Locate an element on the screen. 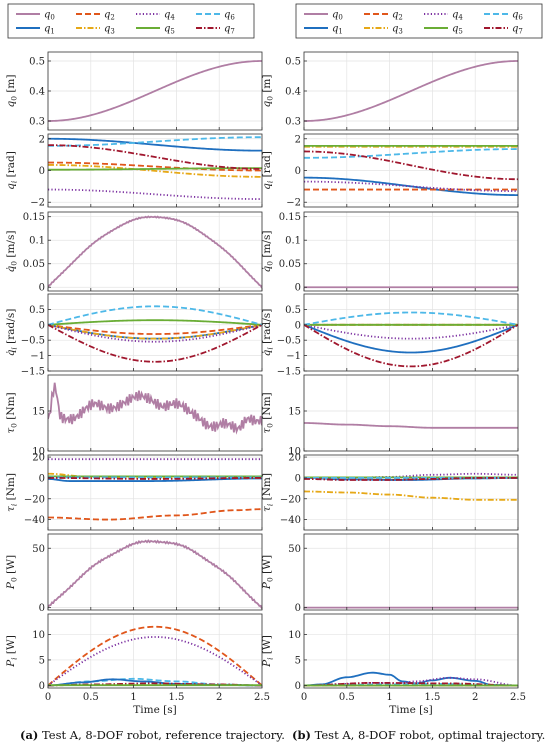 This screenshot has width=550, height=748. y-tick-label: −2 is located at coordinates (37, 203).